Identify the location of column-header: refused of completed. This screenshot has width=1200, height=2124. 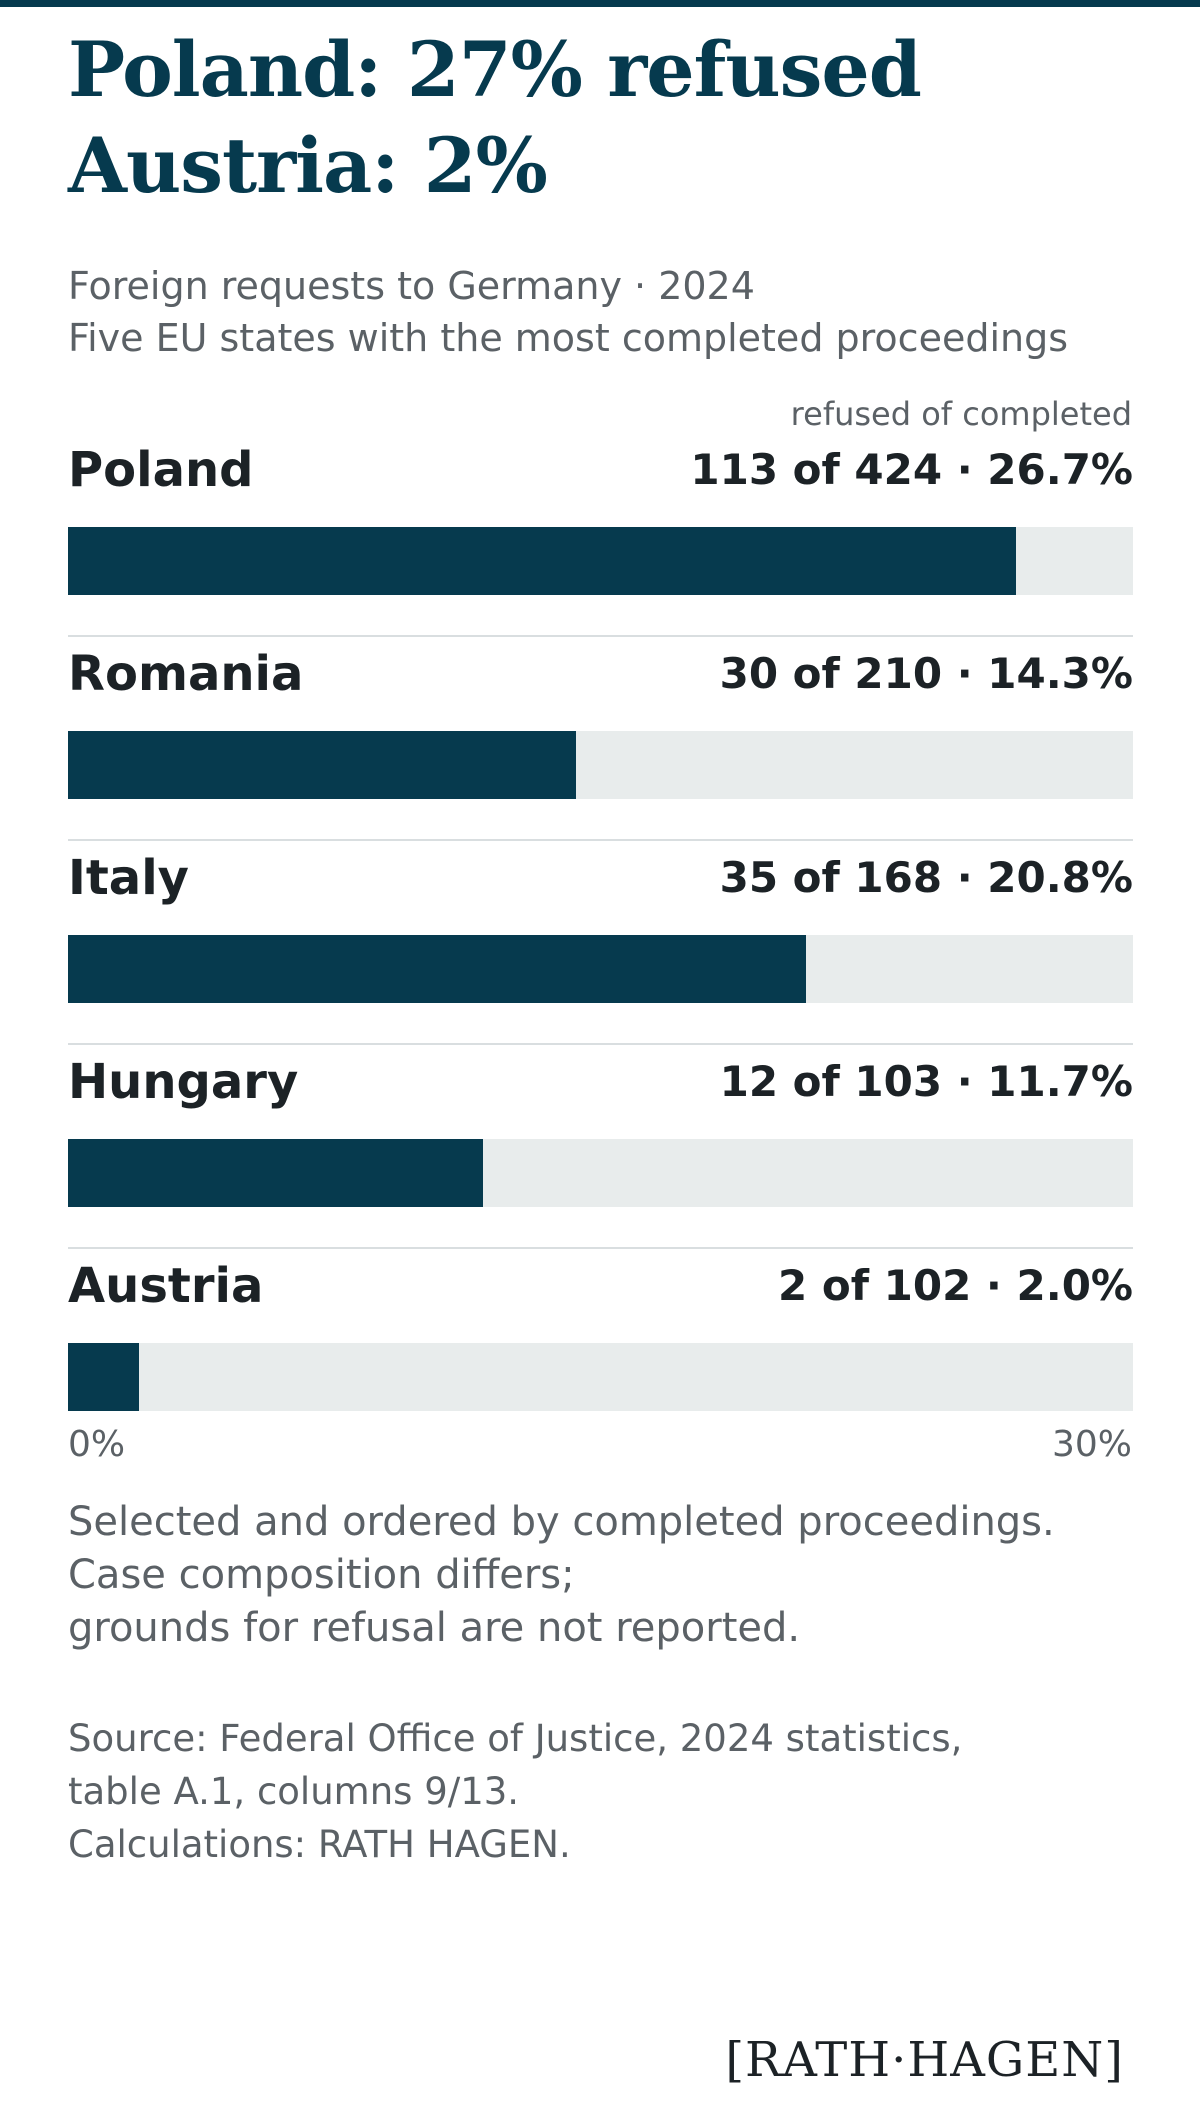
(961, 414).